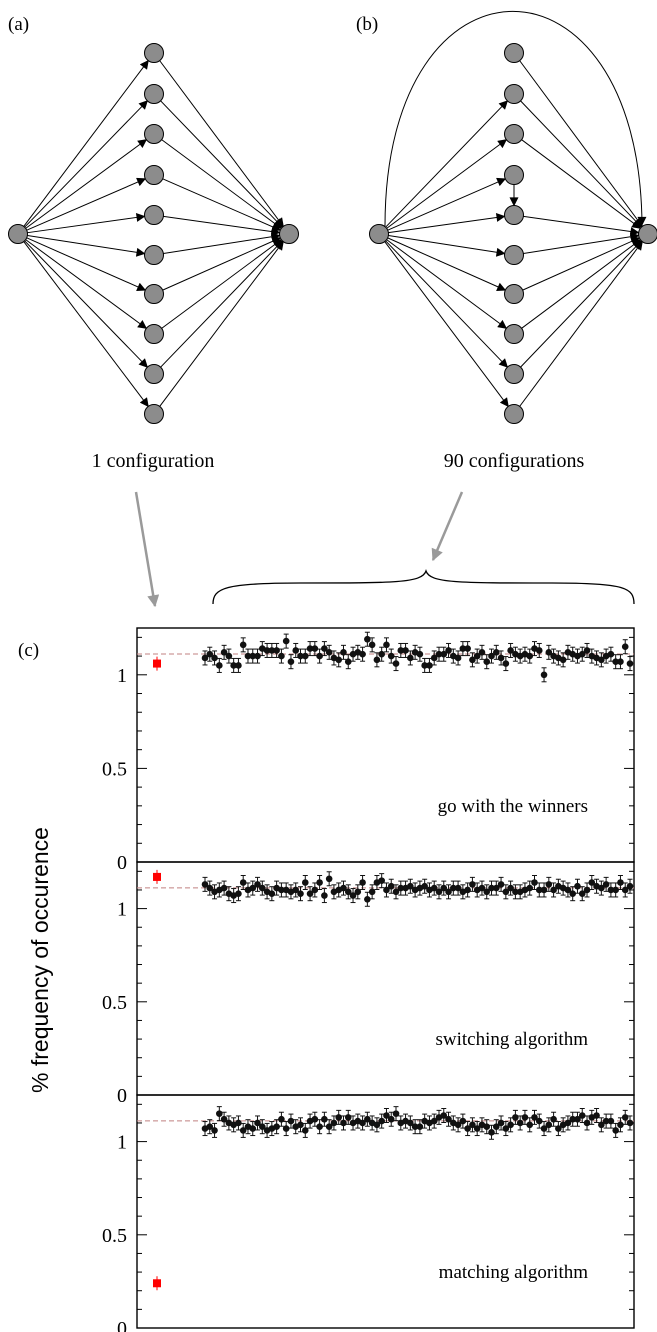 The height and width of the screenshot is (1332, 657). Describe the element at coordinates (28, 650) in the screenshot. I see `panel-c-label: (c)` at that location.